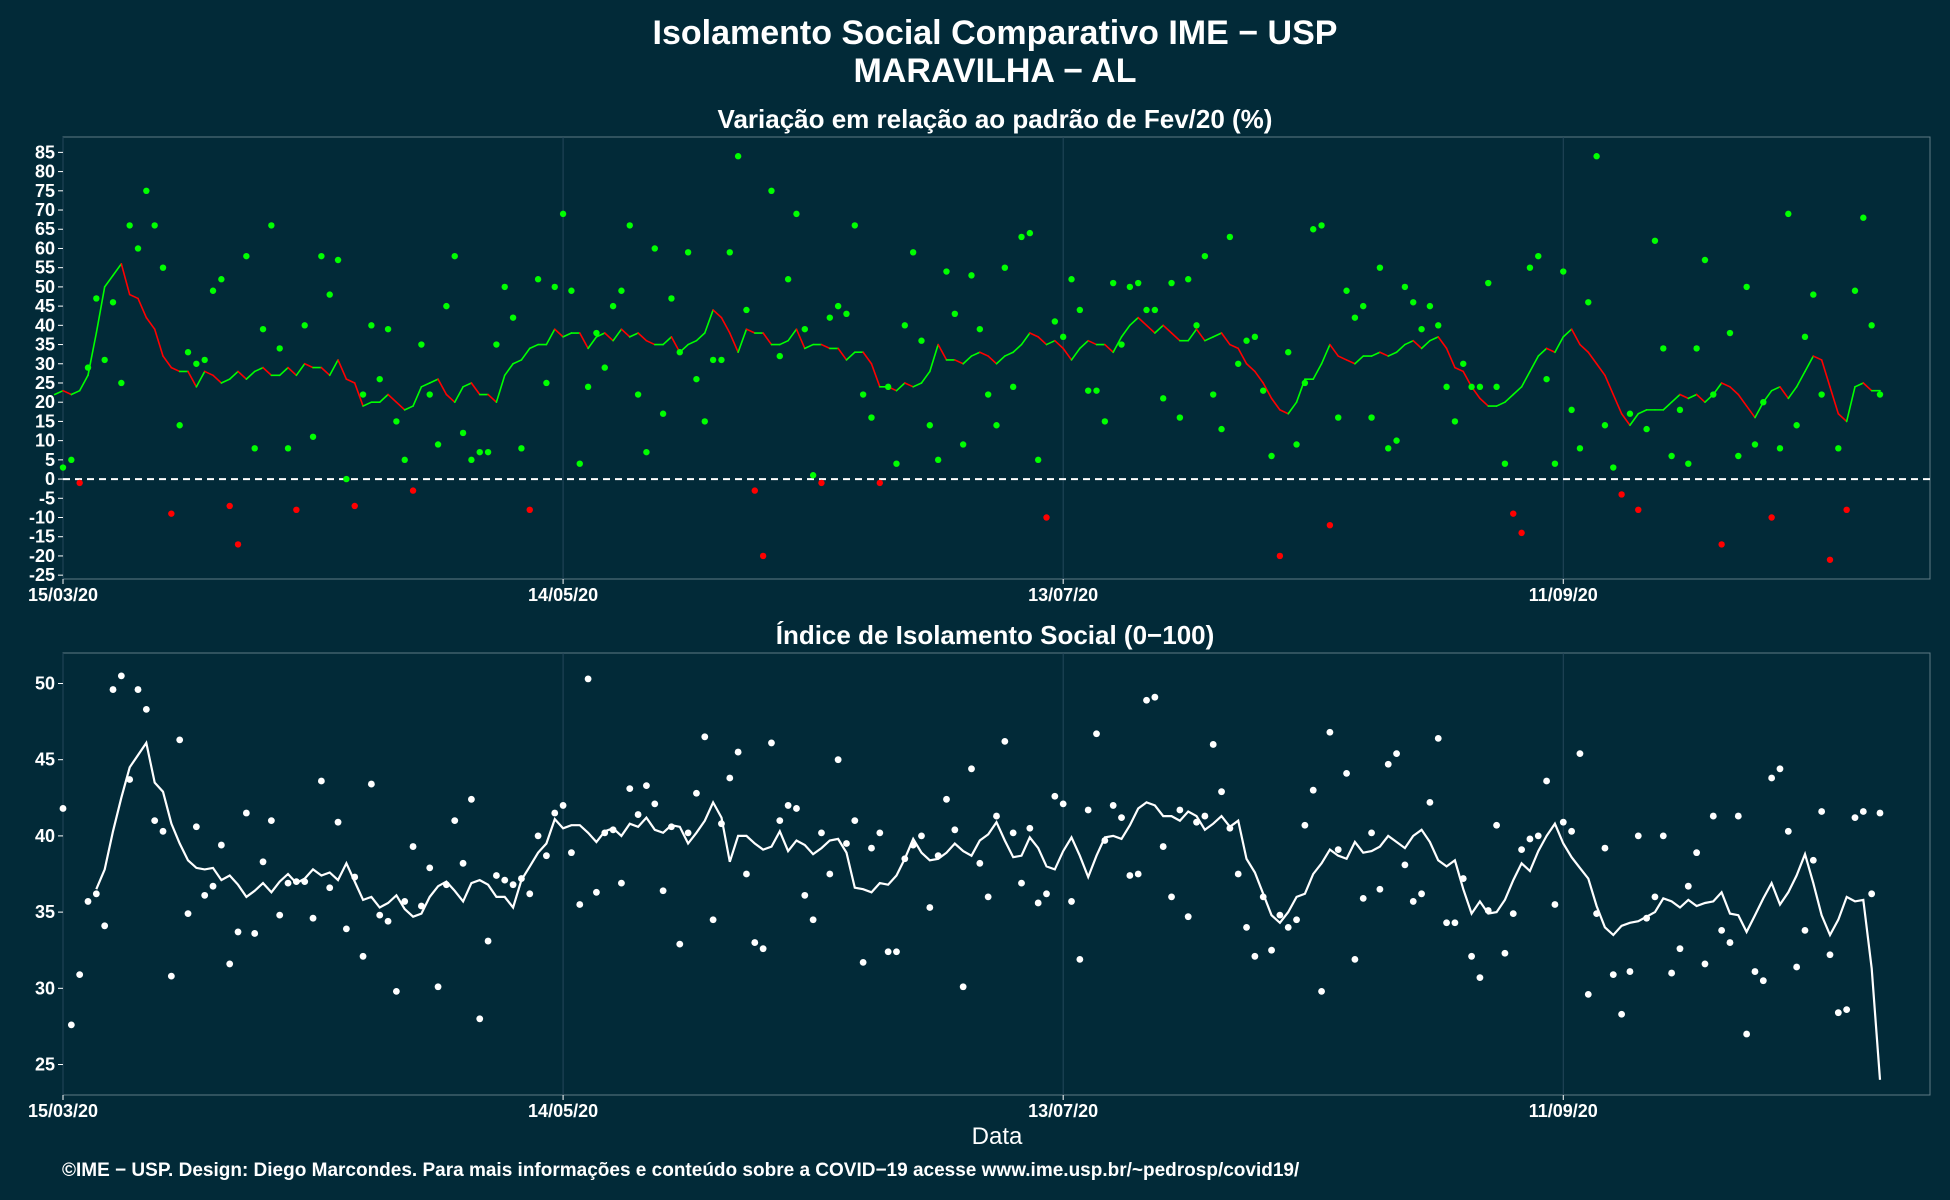 The height and width of the screenshot is (1200, 1950). What do you see at coordinates (45, 760) in the screenshot?
I see `y-tick-label: 45` at bounding box center [45, 760].